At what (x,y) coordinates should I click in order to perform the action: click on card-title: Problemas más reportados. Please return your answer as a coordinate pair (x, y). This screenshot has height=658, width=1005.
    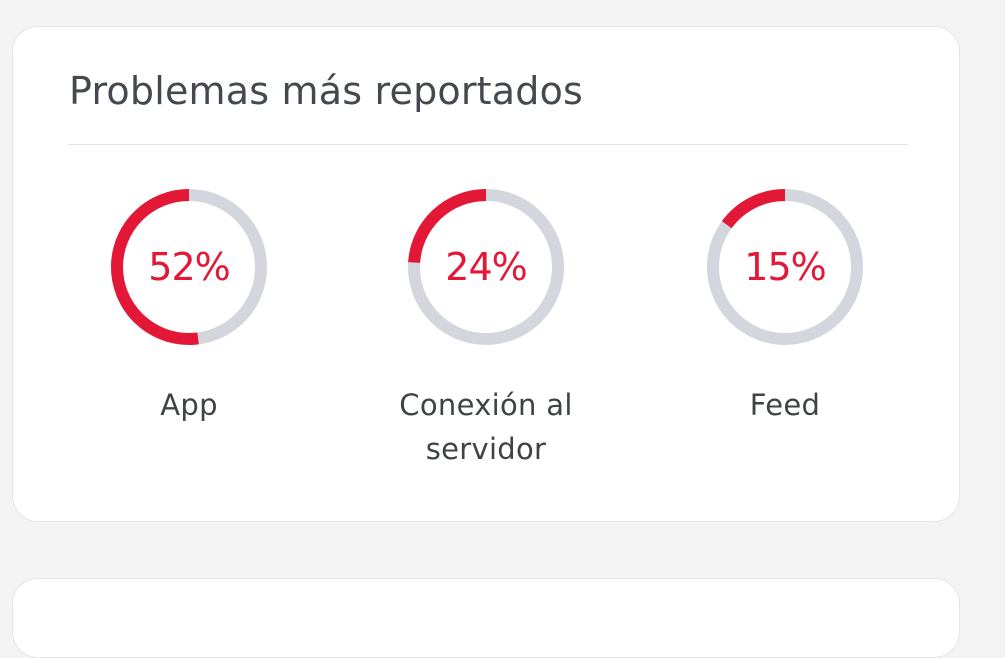
    Looking at the image, I should click on (326, 91).